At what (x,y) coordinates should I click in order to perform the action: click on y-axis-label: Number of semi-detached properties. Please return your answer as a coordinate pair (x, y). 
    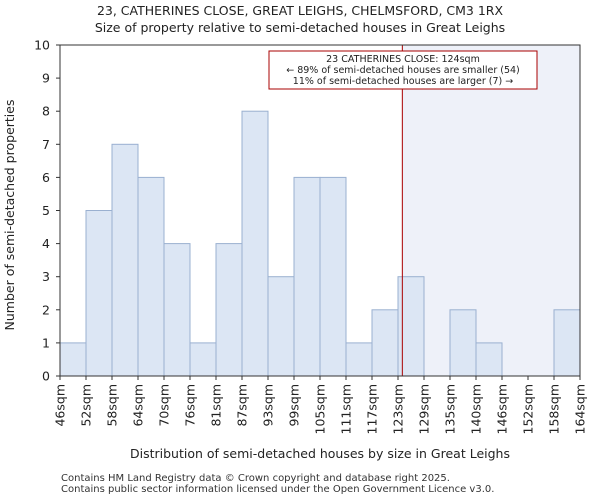
    Looking at the image, I should click on (9, 215).